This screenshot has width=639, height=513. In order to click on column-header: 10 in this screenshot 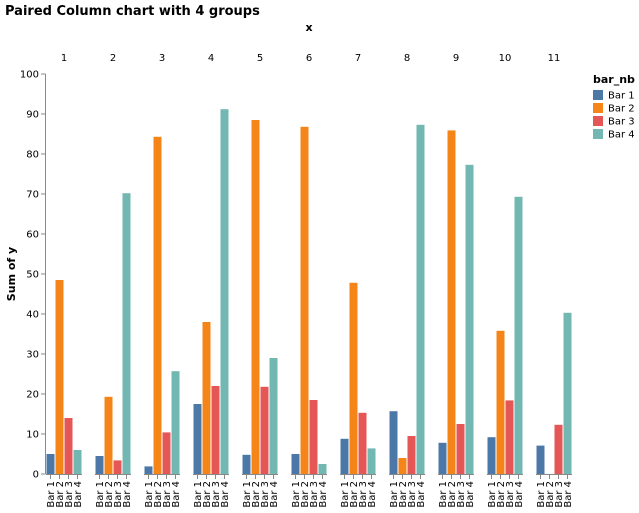, I will do `click(505, 58)`.